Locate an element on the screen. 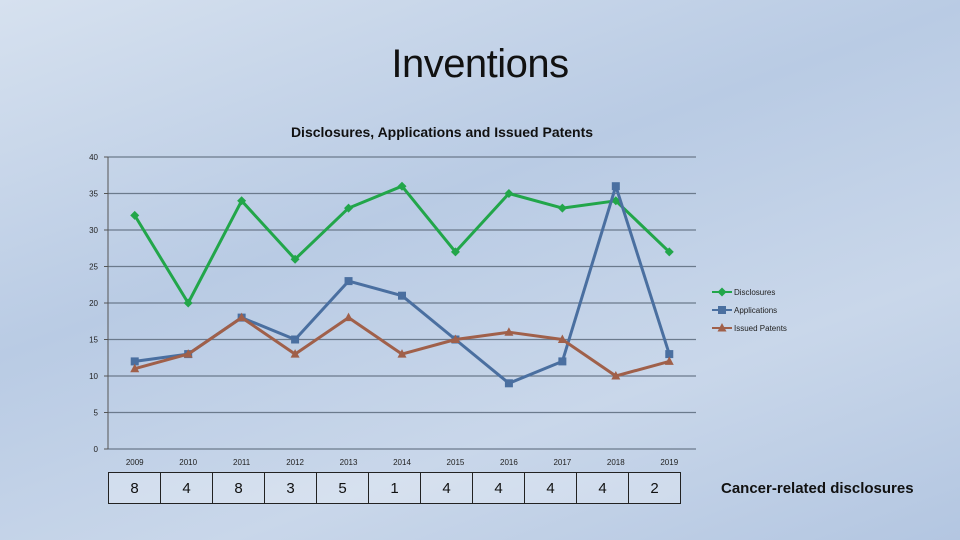  x-tick-label: 2019 is located at coordinates (669, 462).